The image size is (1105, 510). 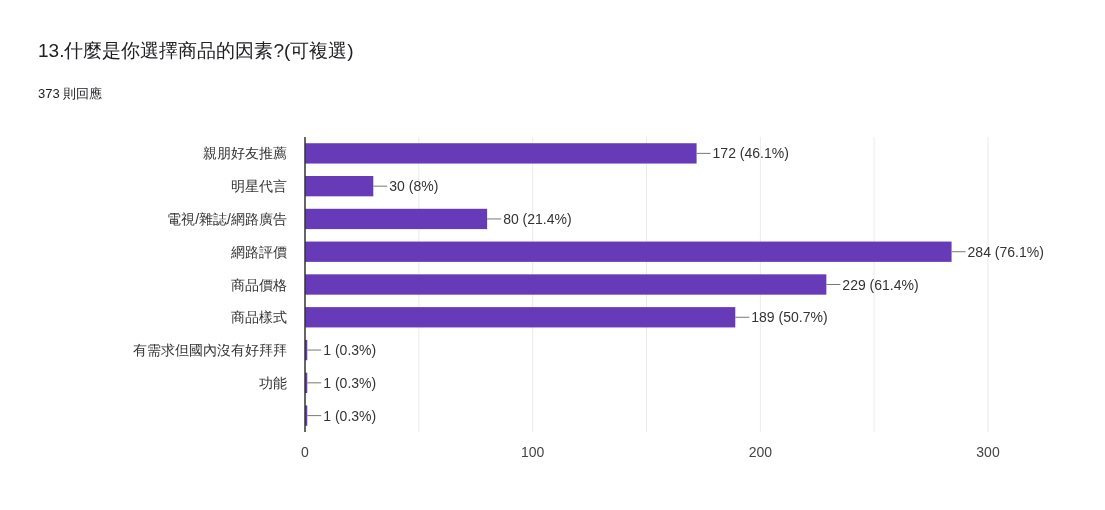 I want to click on y-tick-label: 功能, so click(x=273, y=382).